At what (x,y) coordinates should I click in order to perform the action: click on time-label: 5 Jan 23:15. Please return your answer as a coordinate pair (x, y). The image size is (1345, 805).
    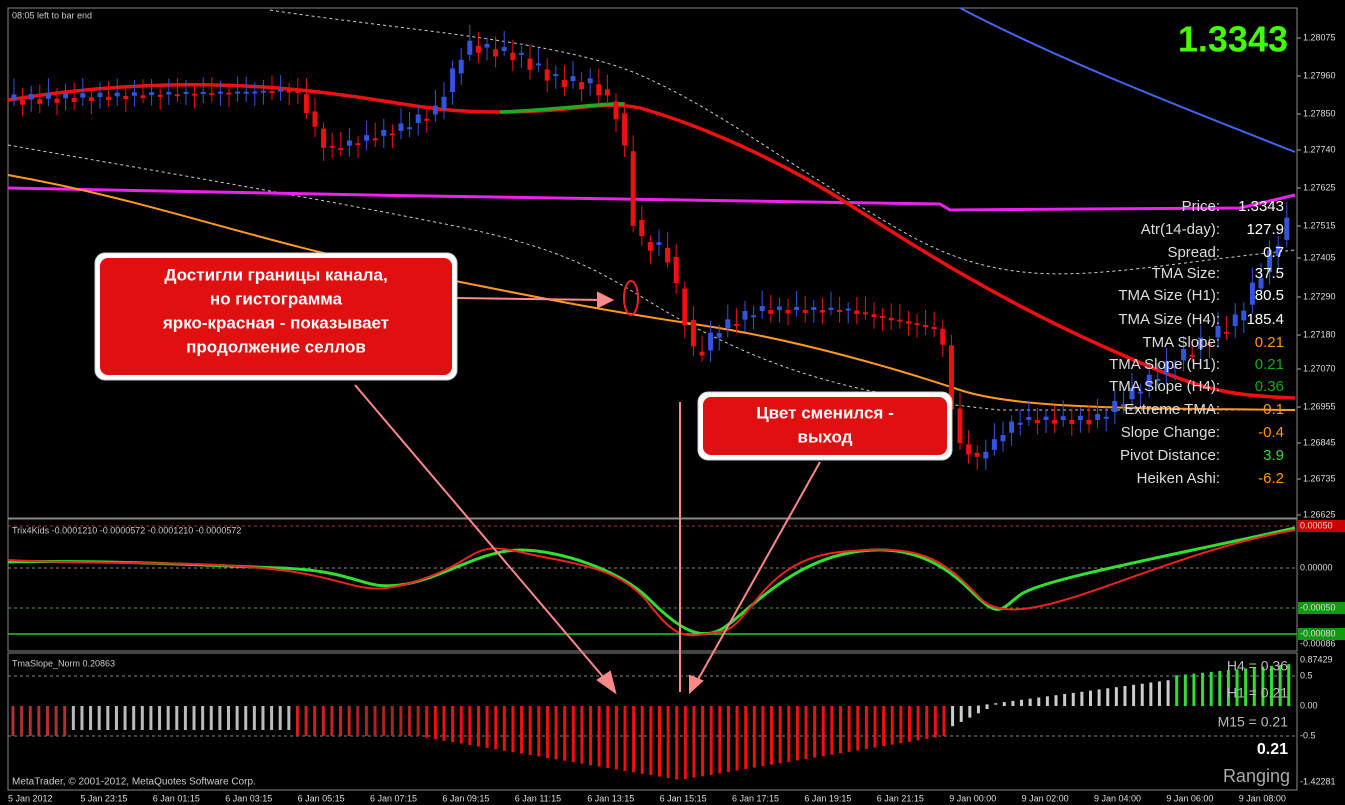
    Looking at the image, I should click on (103, 798).